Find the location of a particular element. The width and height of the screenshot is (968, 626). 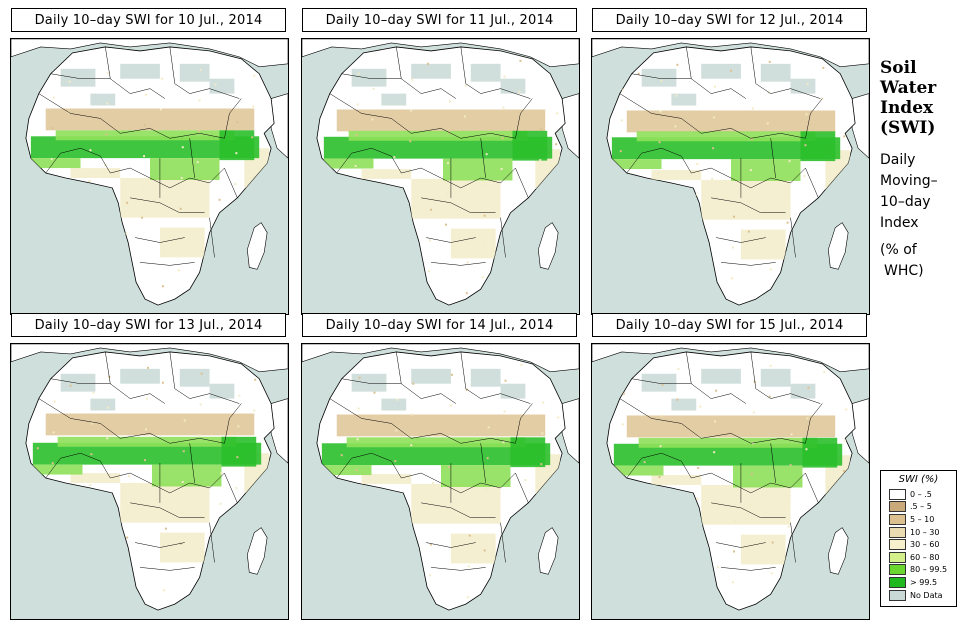

subtitle-line: Daily is located at coordinates (898, 160).